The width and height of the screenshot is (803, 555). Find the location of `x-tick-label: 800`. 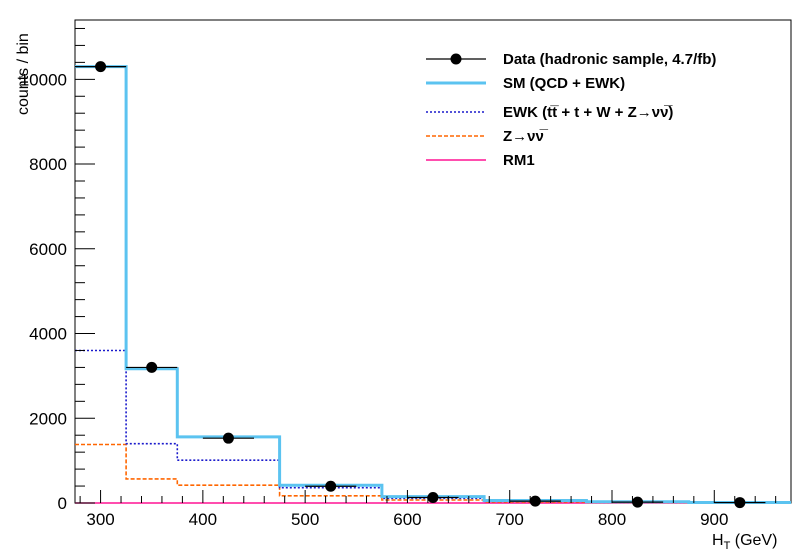

x-tick-label: 800 is located at coordinates (612, 519).